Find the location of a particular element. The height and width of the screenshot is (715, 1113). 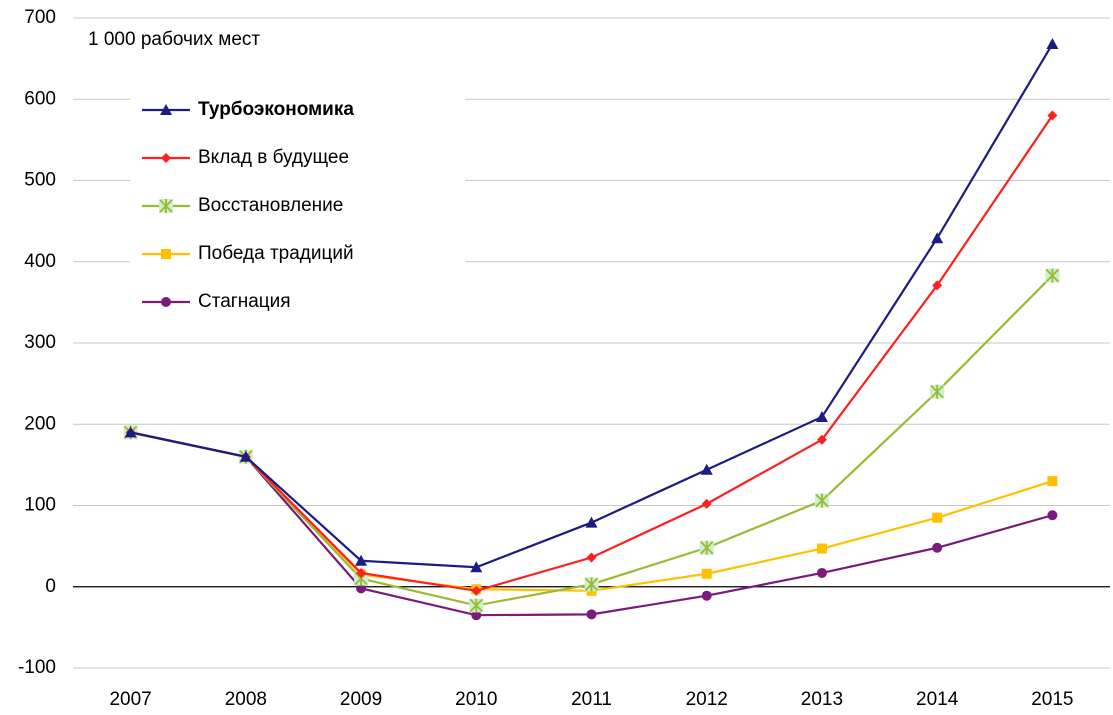

legend-label: Вклад в будущее is located at coordinates (273, 157).